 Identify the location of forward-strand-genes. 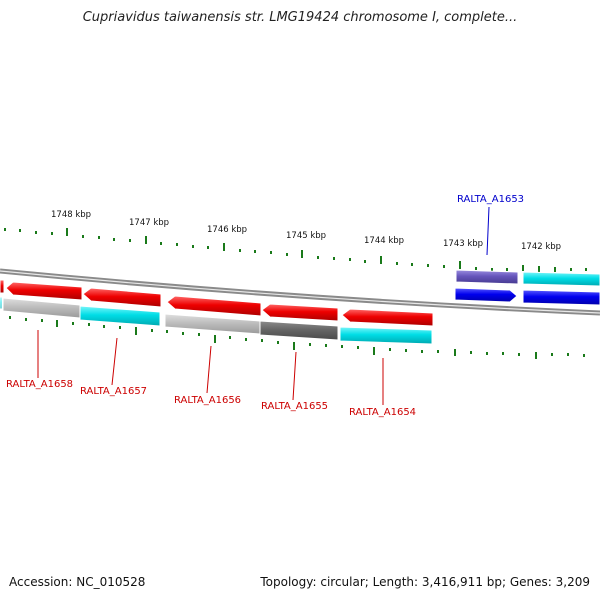
(527, 278).